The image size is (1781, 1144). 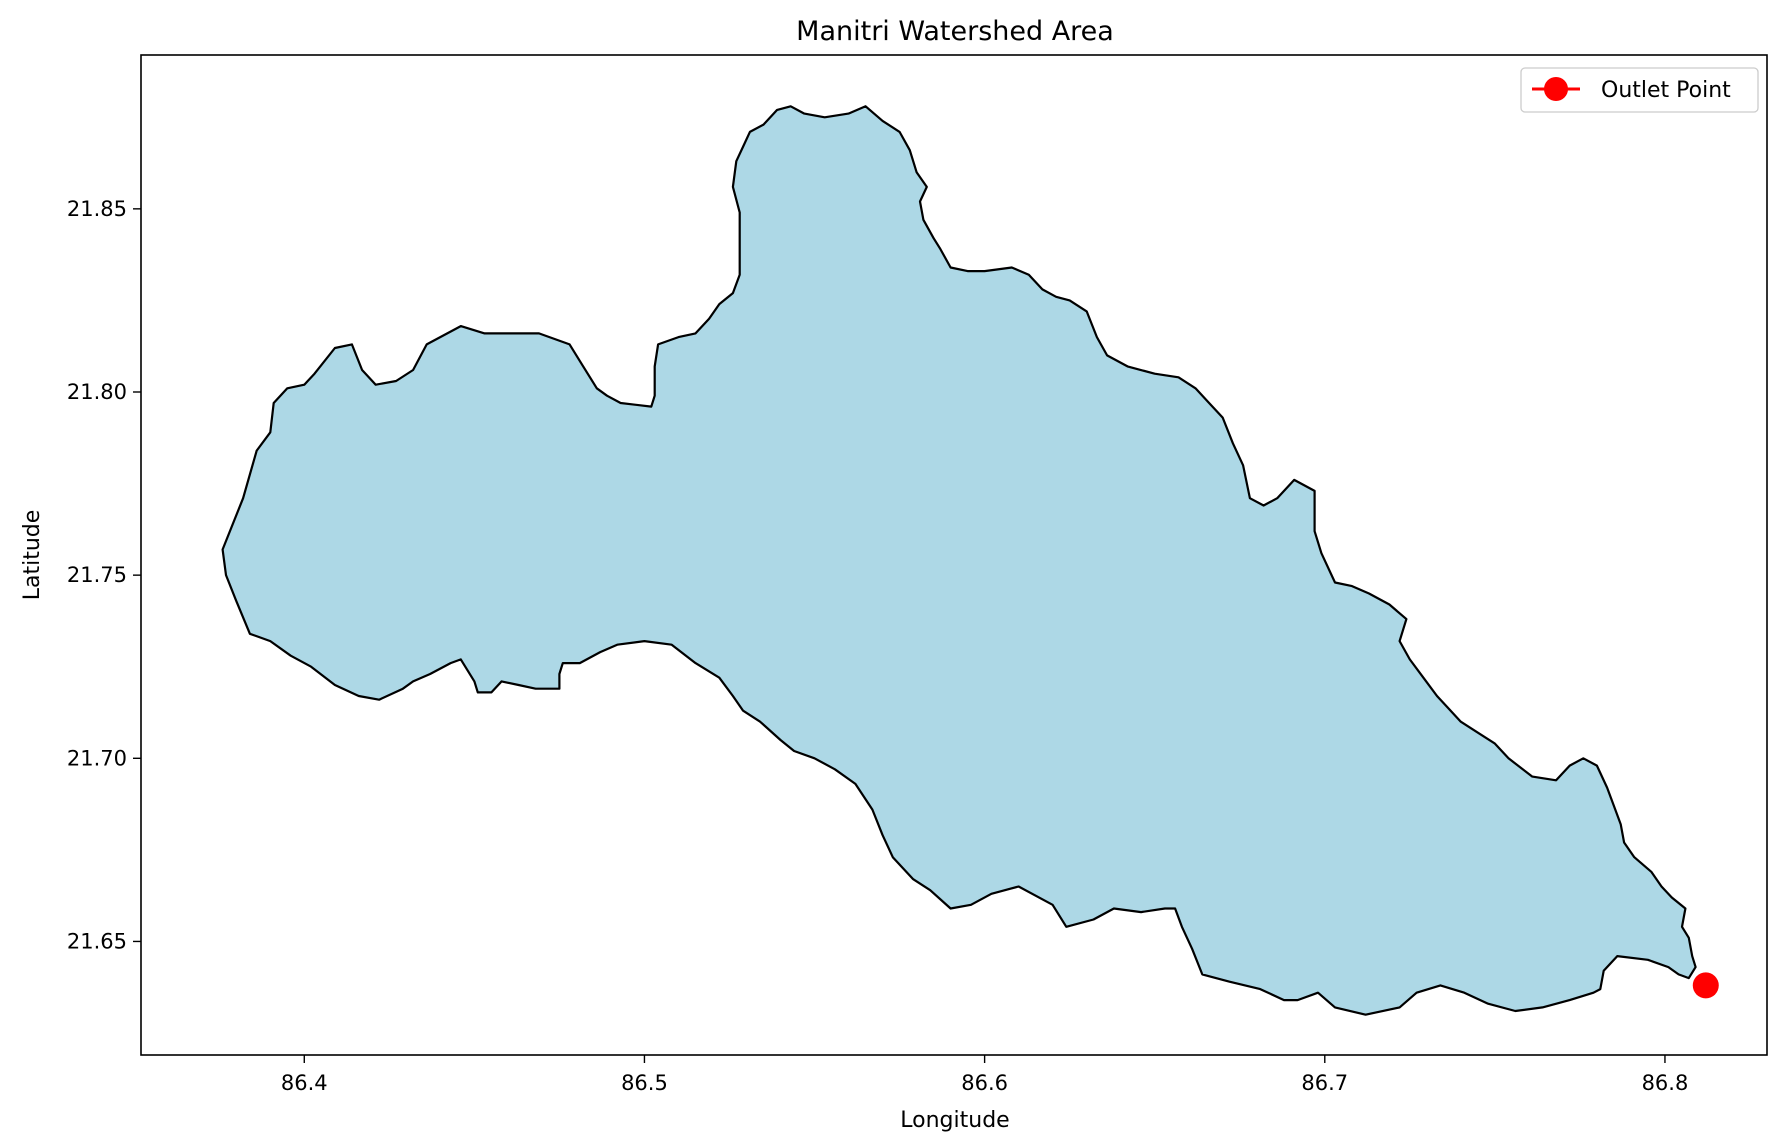 I want to click on x-tick-label: 86.4, so click(x=304, y=1083).